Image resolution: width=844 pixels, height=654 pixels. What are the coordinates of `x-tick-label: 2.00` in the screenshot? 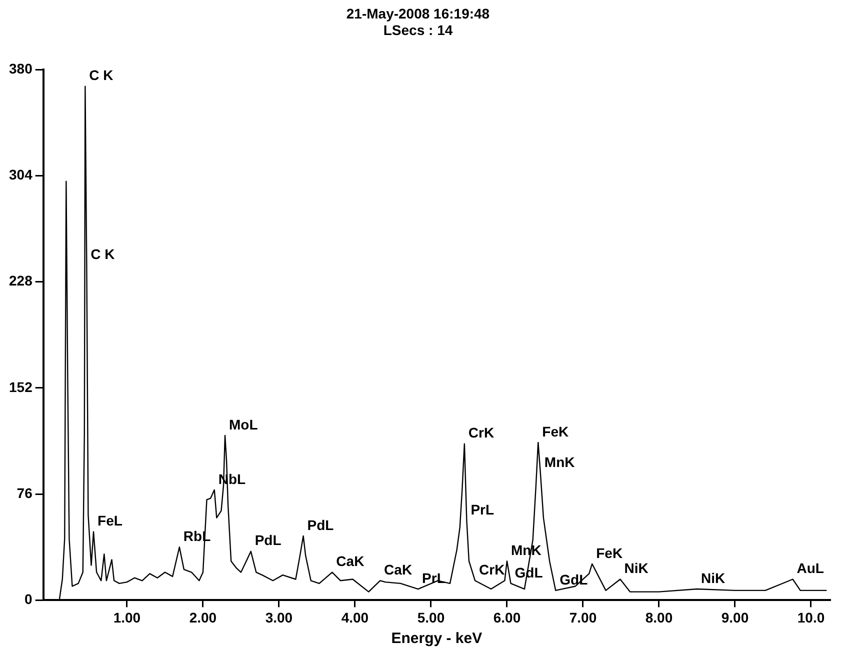 It's located at (203, 617).